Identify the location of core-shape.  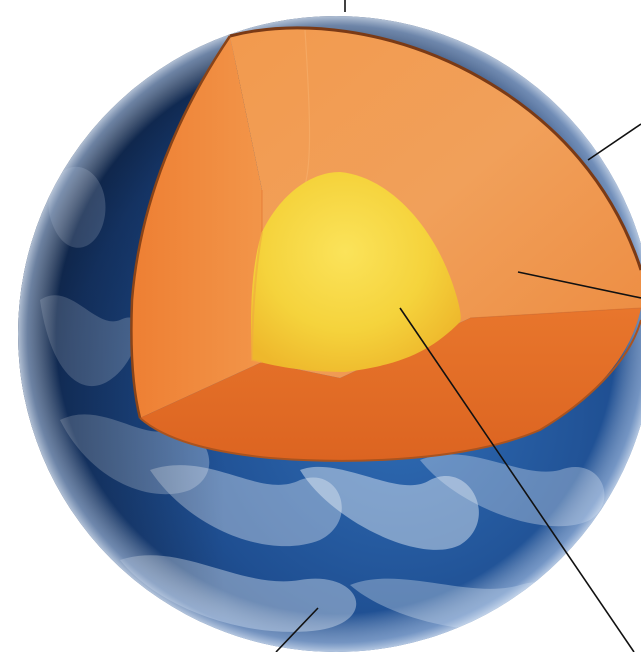
(356, 272).